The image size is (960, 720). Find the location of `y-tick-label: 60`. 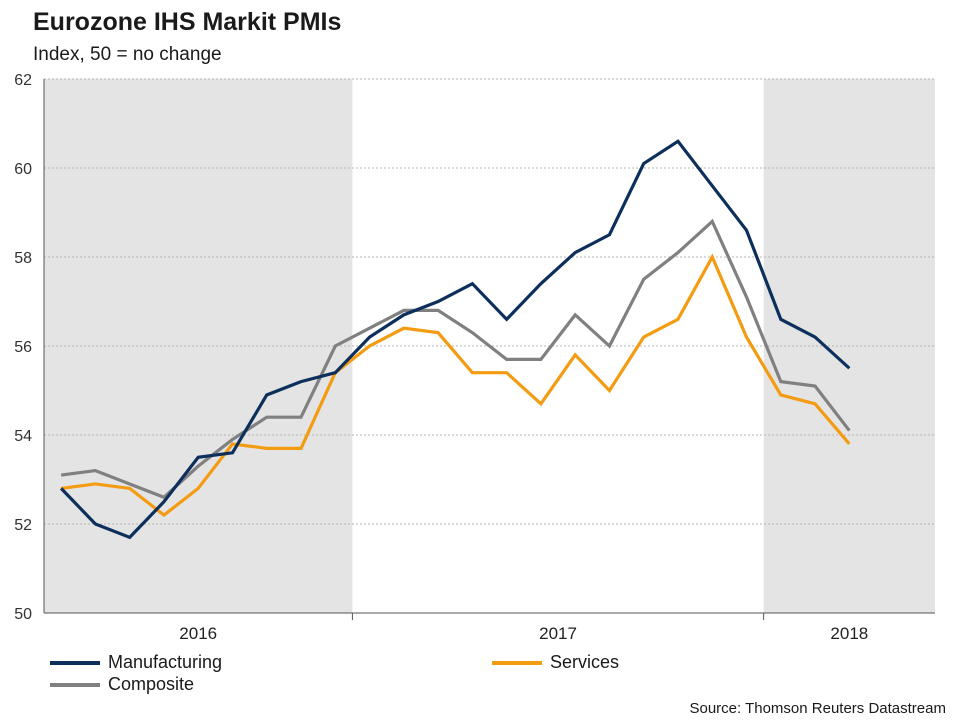

y-tick-label: 60 is located at coordinates (23, 169).